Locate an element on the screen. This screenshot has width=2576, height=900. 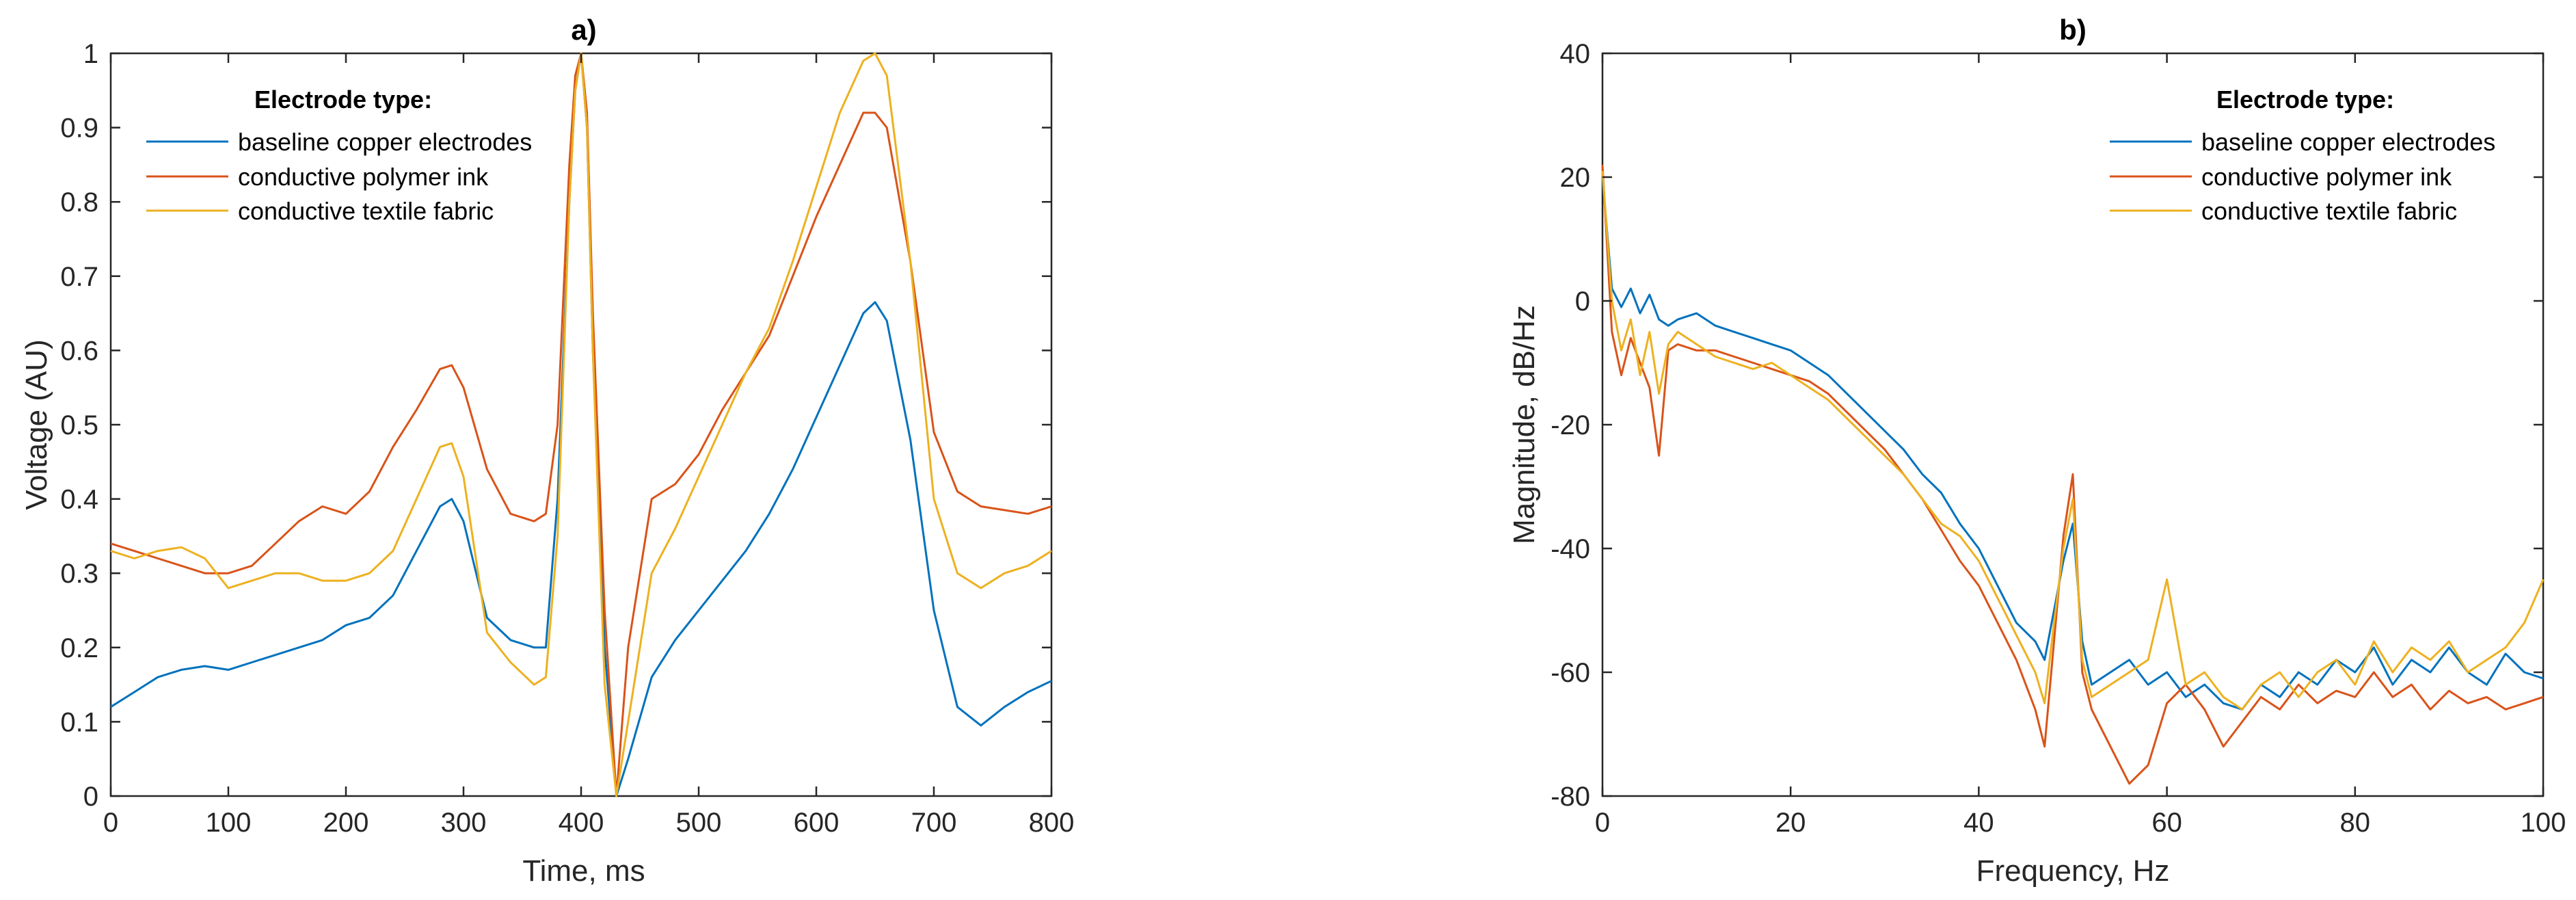
panel-a-legend-title: Electrode type: is located at coordinates (343, 99).